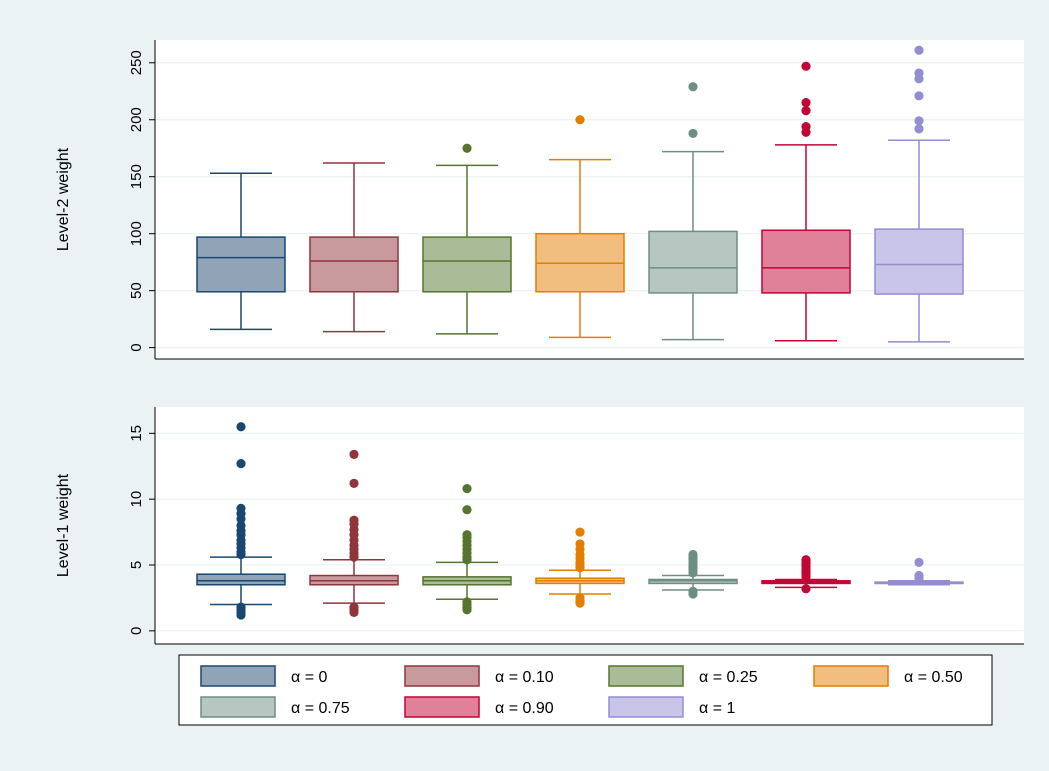 The image size is (1049, 771). Describe the element at coordinates (136, 433) in the screenshot. I see `y-tick-label: 15` at that location.